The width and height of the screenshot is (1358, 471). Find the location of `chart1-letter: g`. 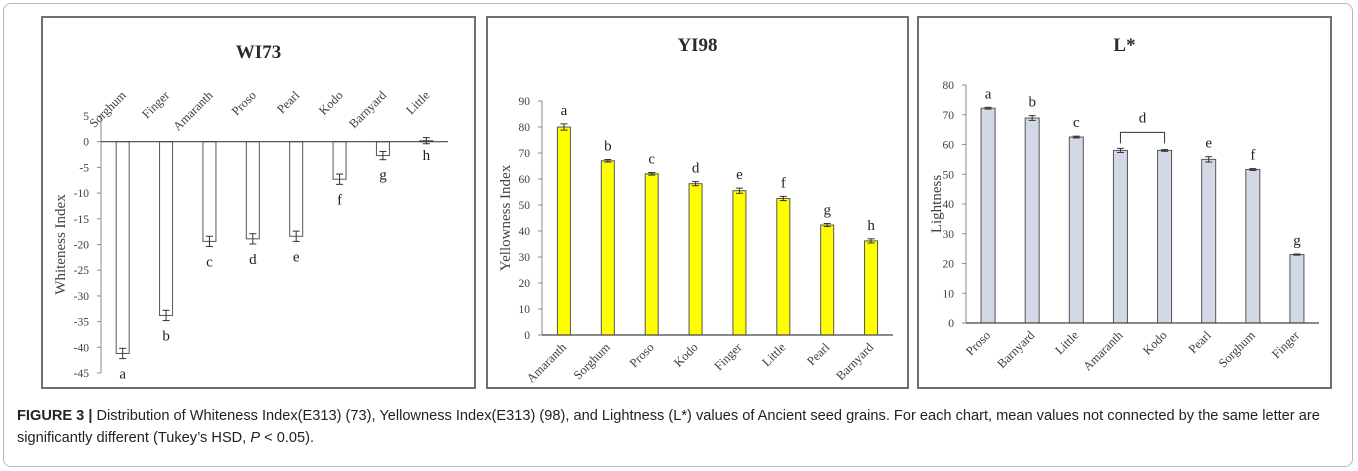

chart1-letter: g is located at coordinates (383, 176).